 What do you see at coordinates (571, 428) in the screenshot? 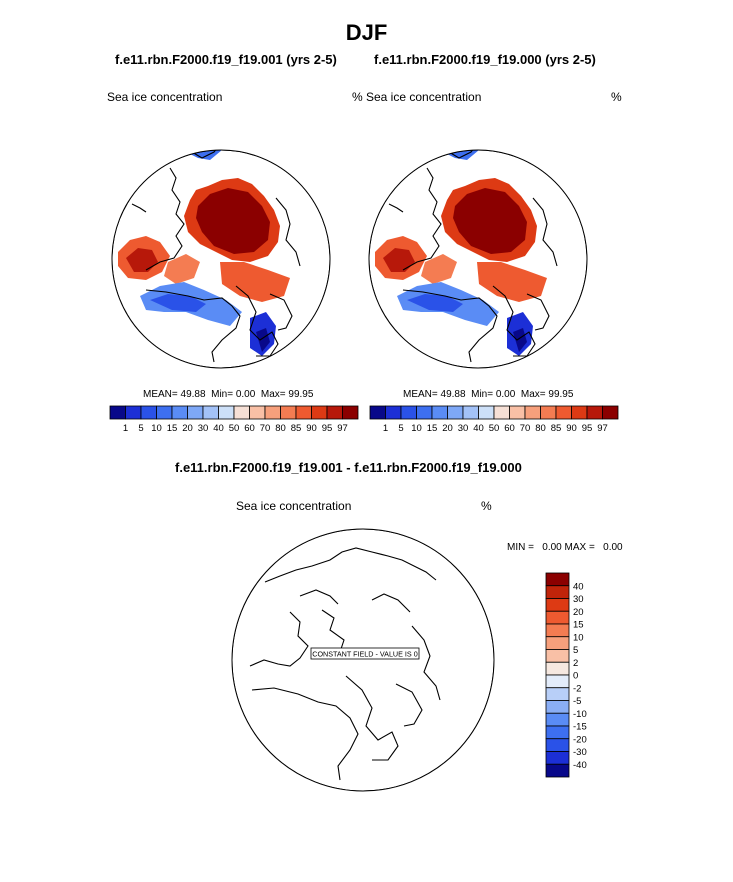
I see `right-colorbar-label-12: 90` at bounding box center [571, 428].